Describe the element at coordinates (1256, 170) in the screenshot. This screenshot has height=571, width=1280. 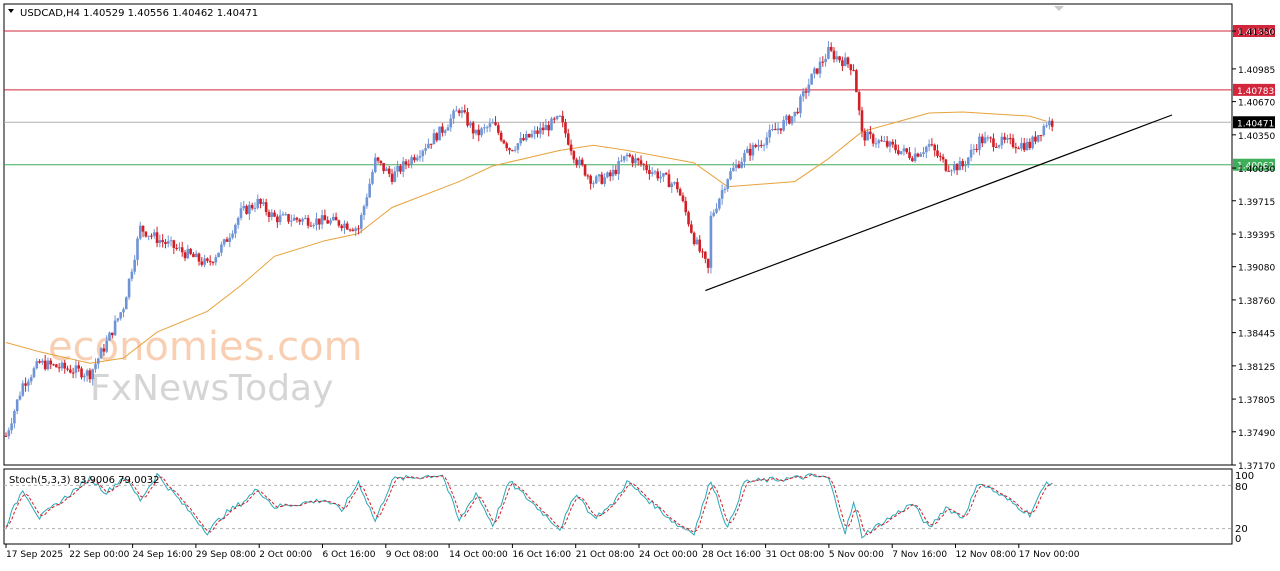
I see `price-tick-label-4: 1.40030` at that location.